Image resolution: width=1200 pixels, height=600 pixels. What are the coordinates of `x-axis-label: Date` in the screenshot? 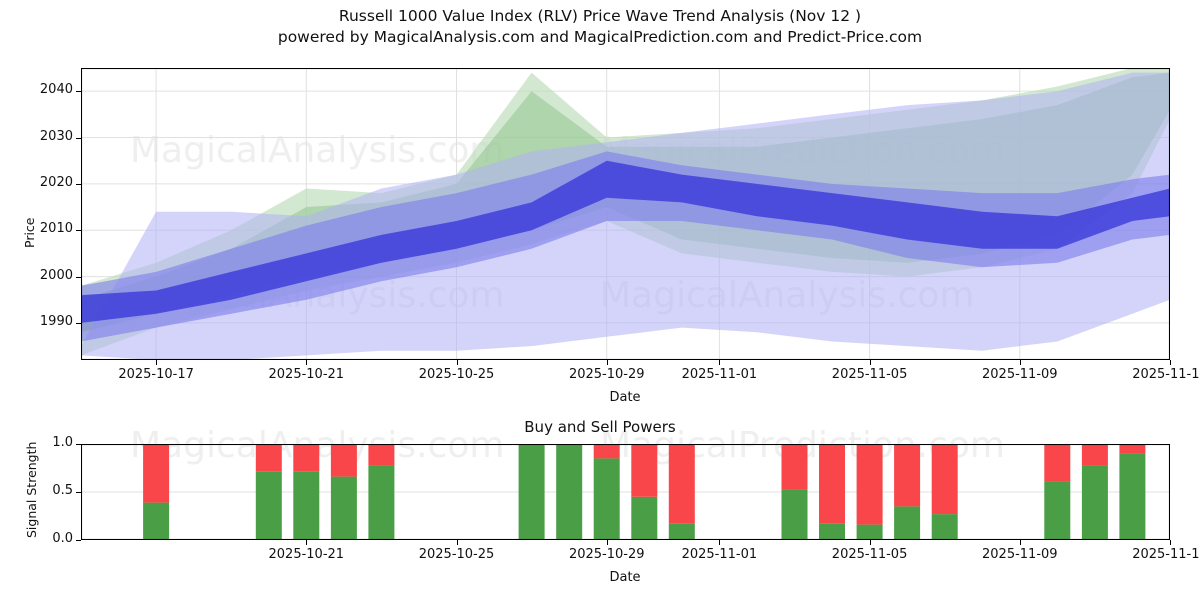 It's located at (625, 397).